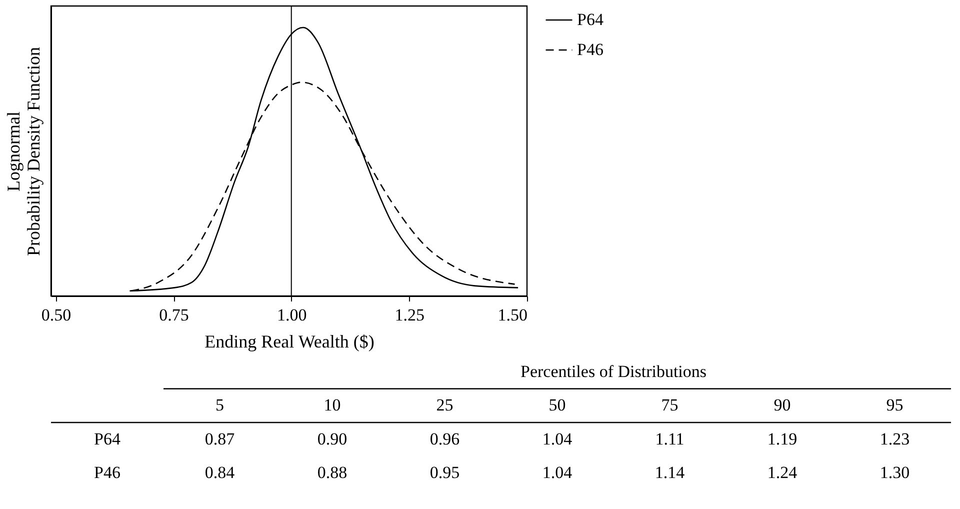 Image resolution: width=960 pixels, height=509 pixels. I want to click on data-label: 0.90, so click(332, 438).